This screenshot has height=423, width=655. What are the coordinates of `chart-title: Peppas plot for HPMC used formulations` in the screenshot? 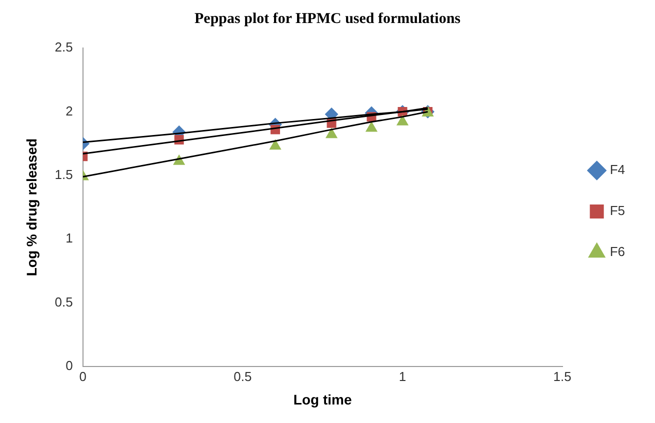 It's located at (327, 18).